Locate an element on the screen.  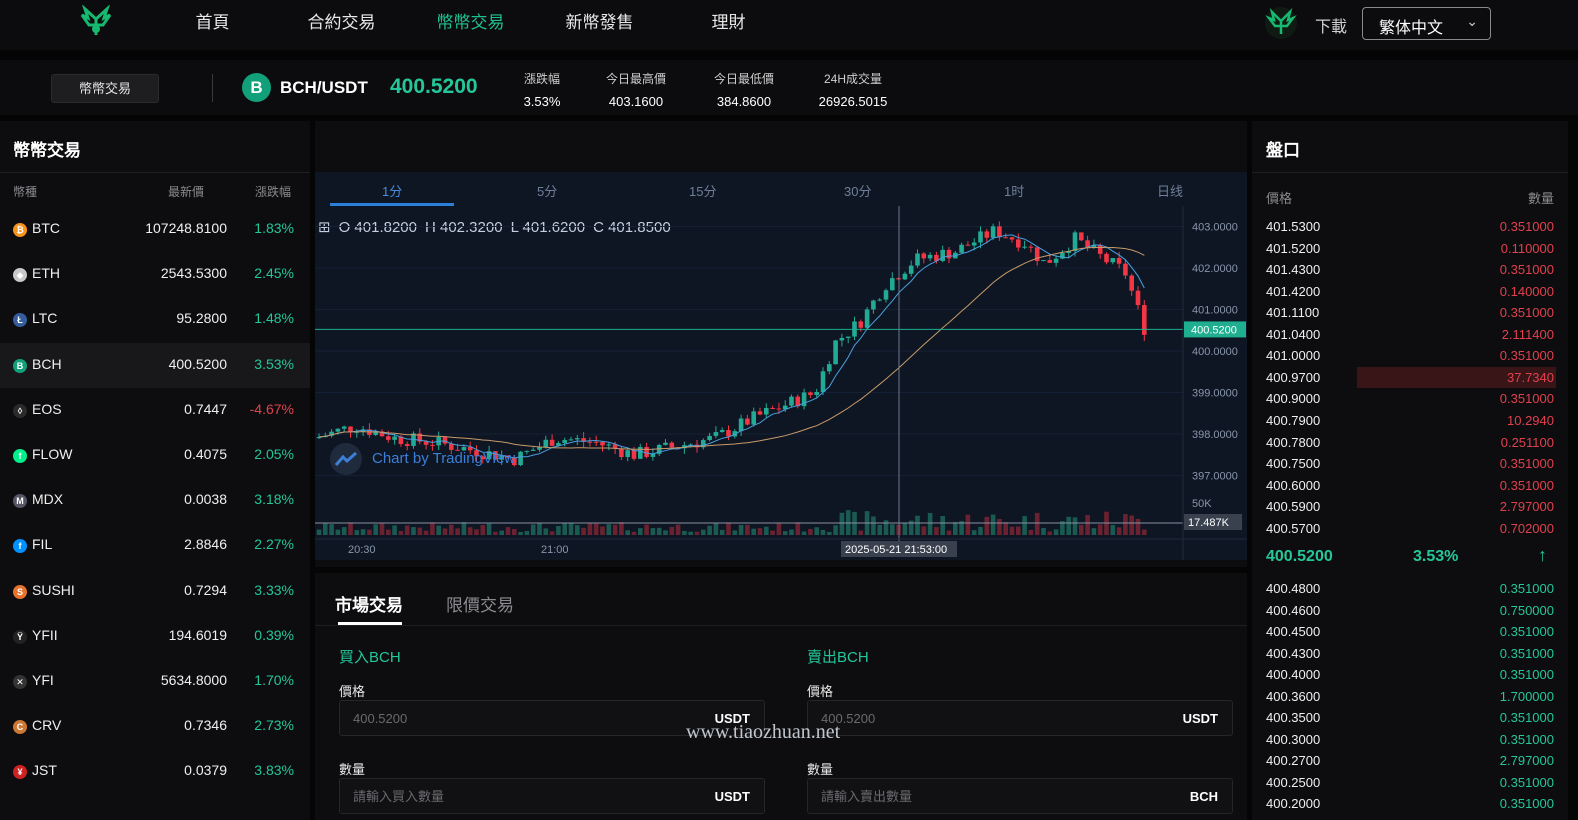
brand-logo is located at coordinates (96, 22).